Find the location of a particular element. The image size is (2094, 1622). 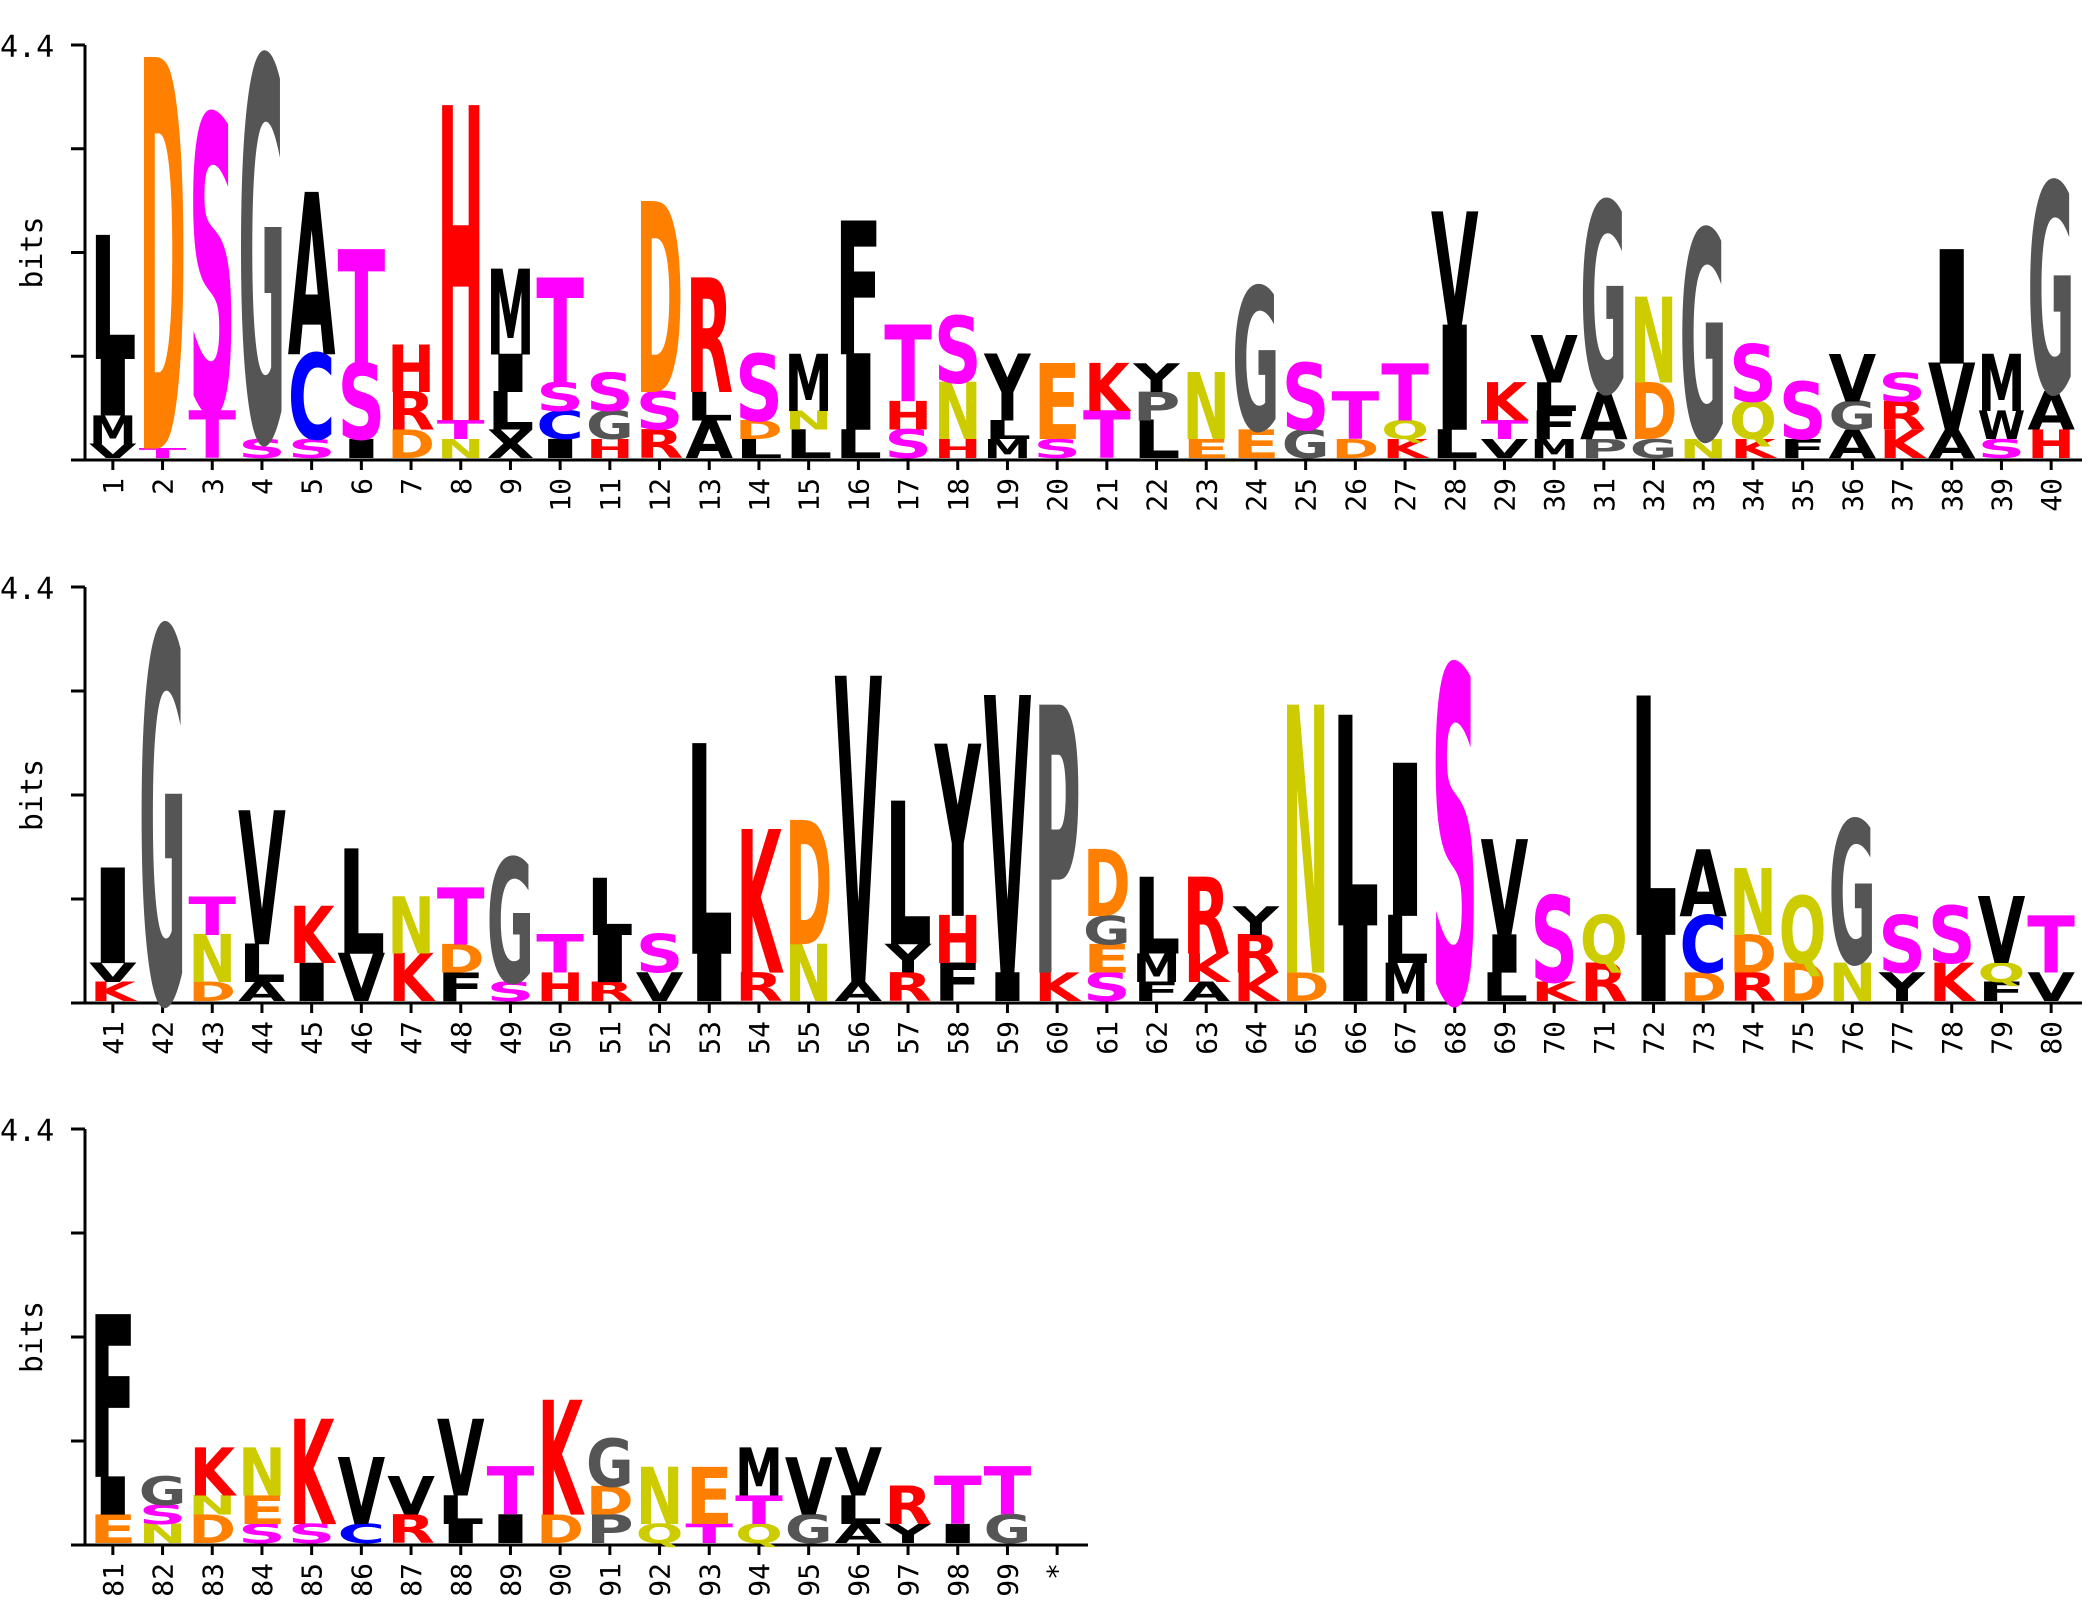

position-label: 61 is located at coordinates (1107, 1038).